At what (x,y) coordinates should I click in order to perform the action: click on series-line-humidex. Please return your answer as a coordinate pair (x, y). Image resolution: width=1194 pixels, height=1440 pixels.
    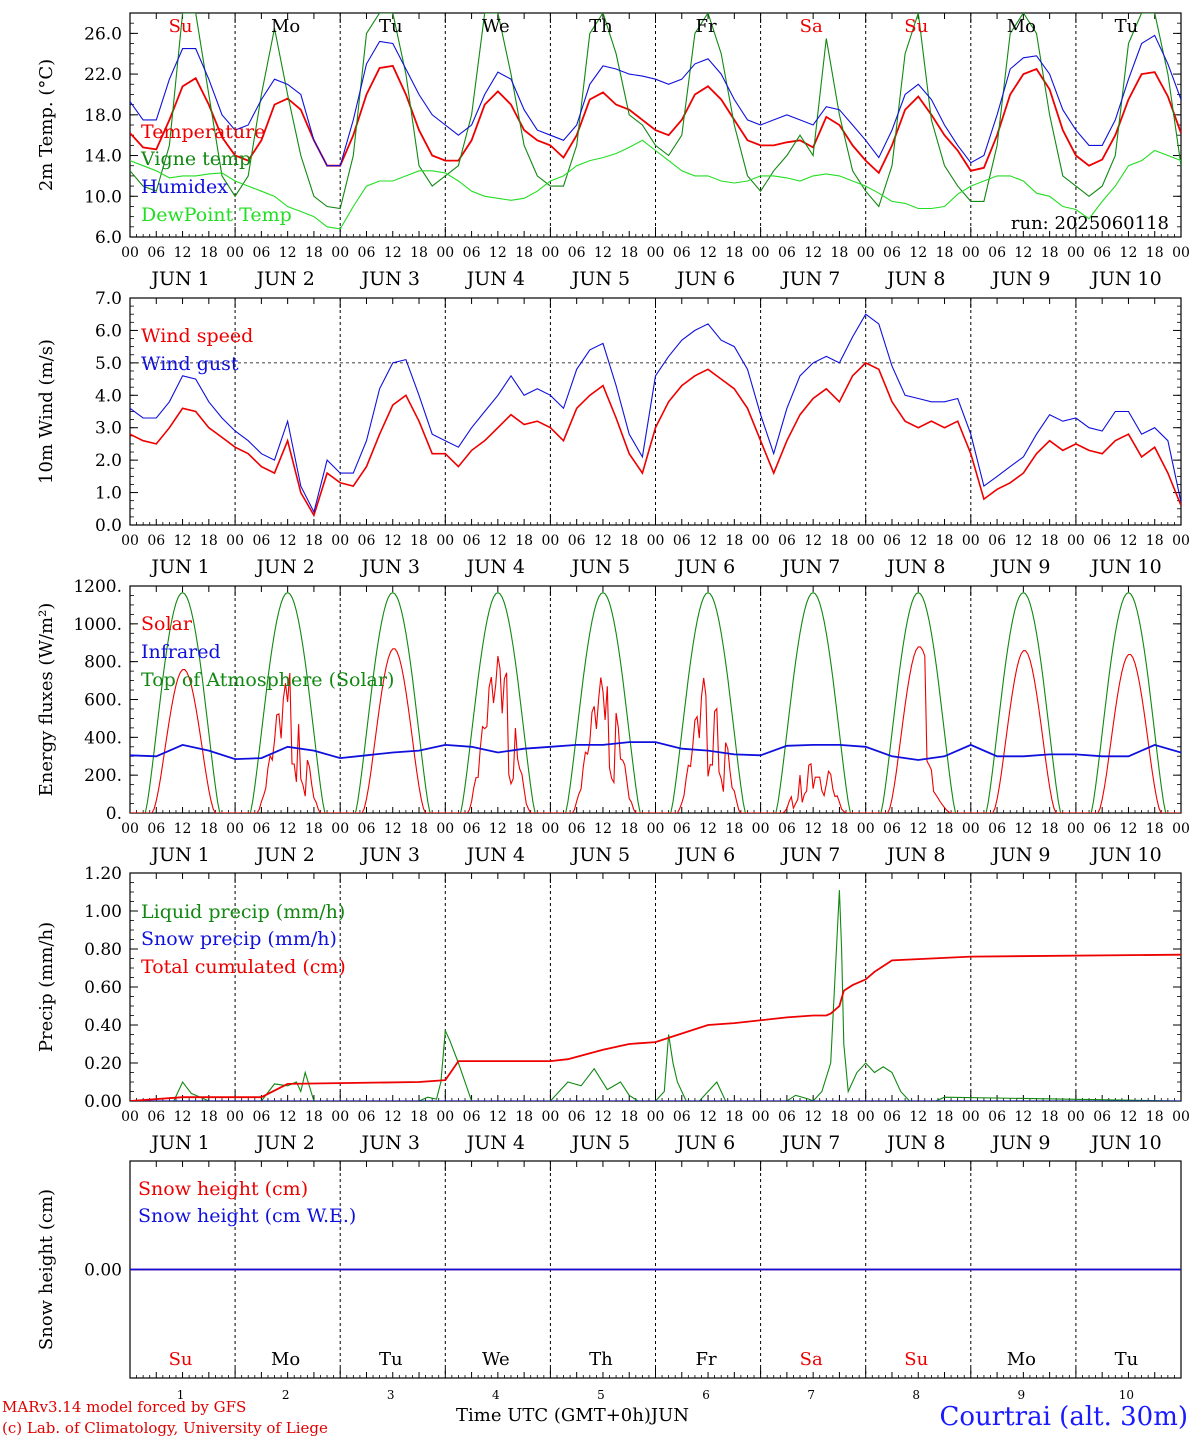
    Looking at the image, I should click on (655, 100).